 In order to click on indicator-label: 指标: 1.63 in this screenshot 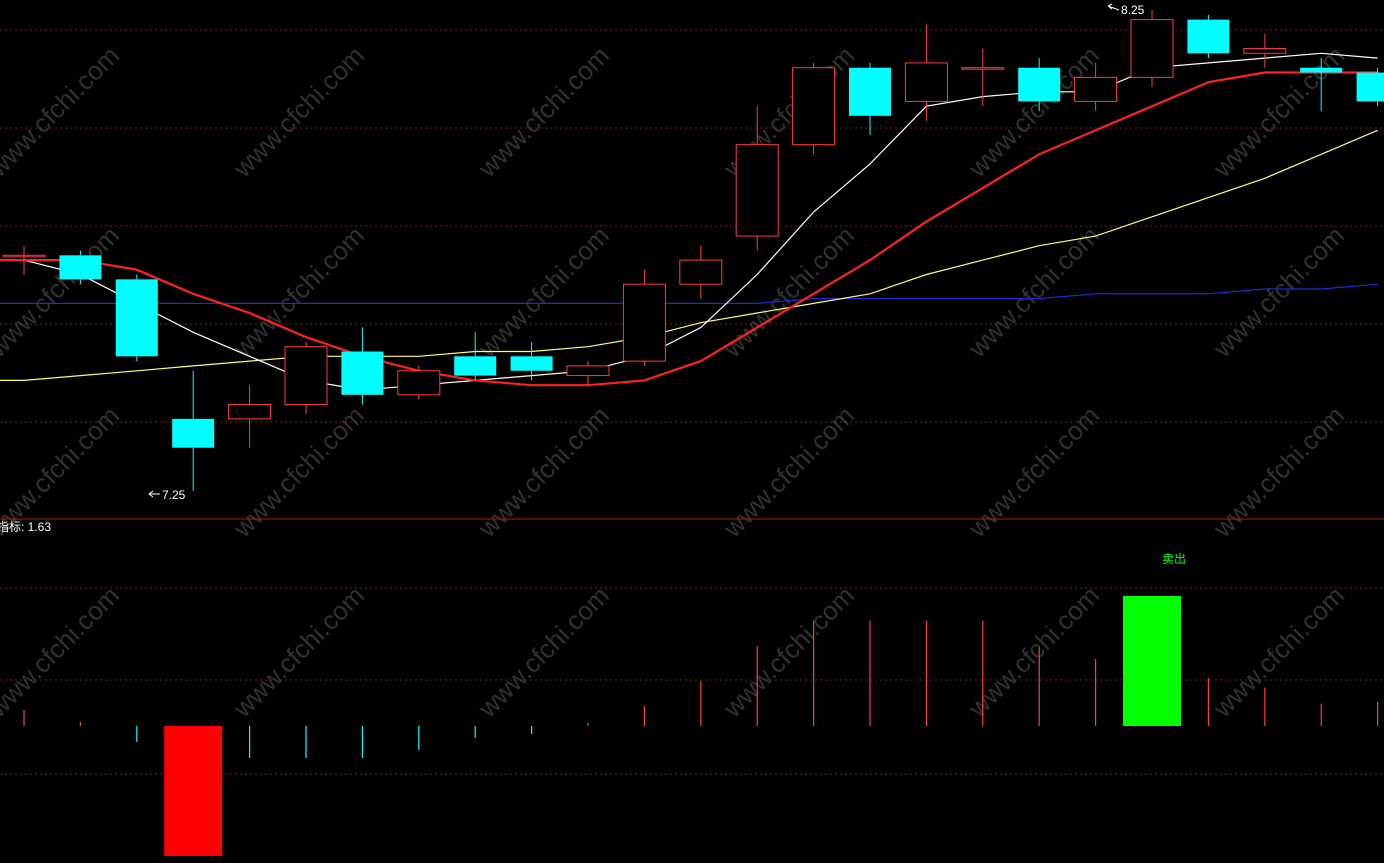, I will do `click(25, 526)`.